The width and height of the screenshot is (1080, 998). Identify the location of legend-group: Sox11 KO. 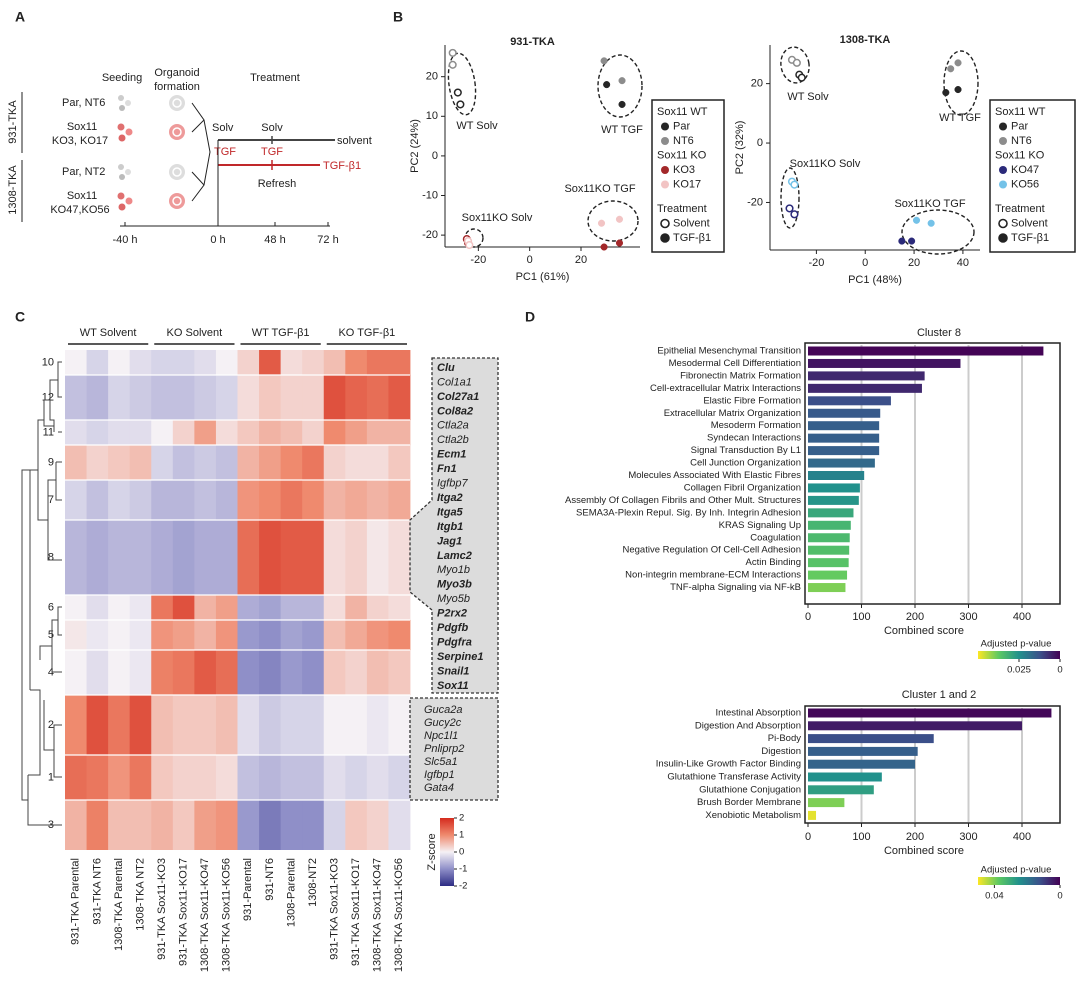
(1020, 155).